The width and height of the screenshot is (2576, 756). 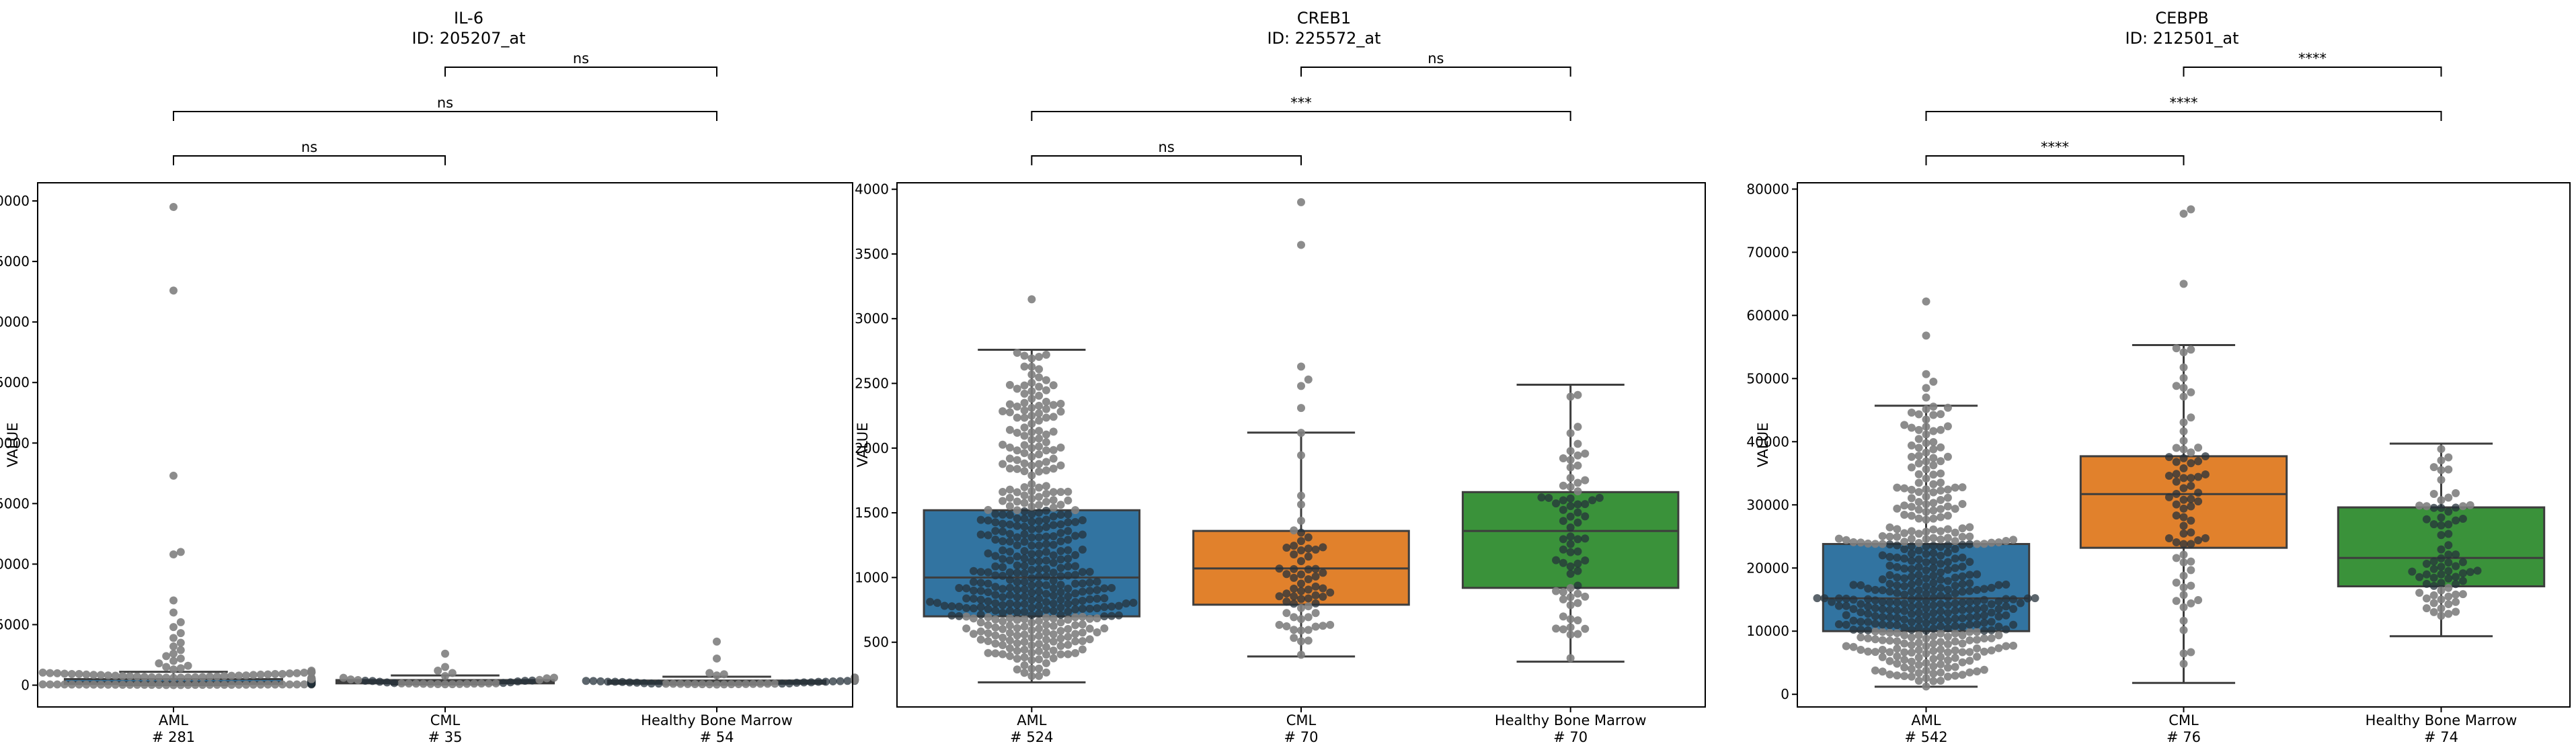 I want to click on chart-title-il-6: IL-6, so click(x=469, y=18).